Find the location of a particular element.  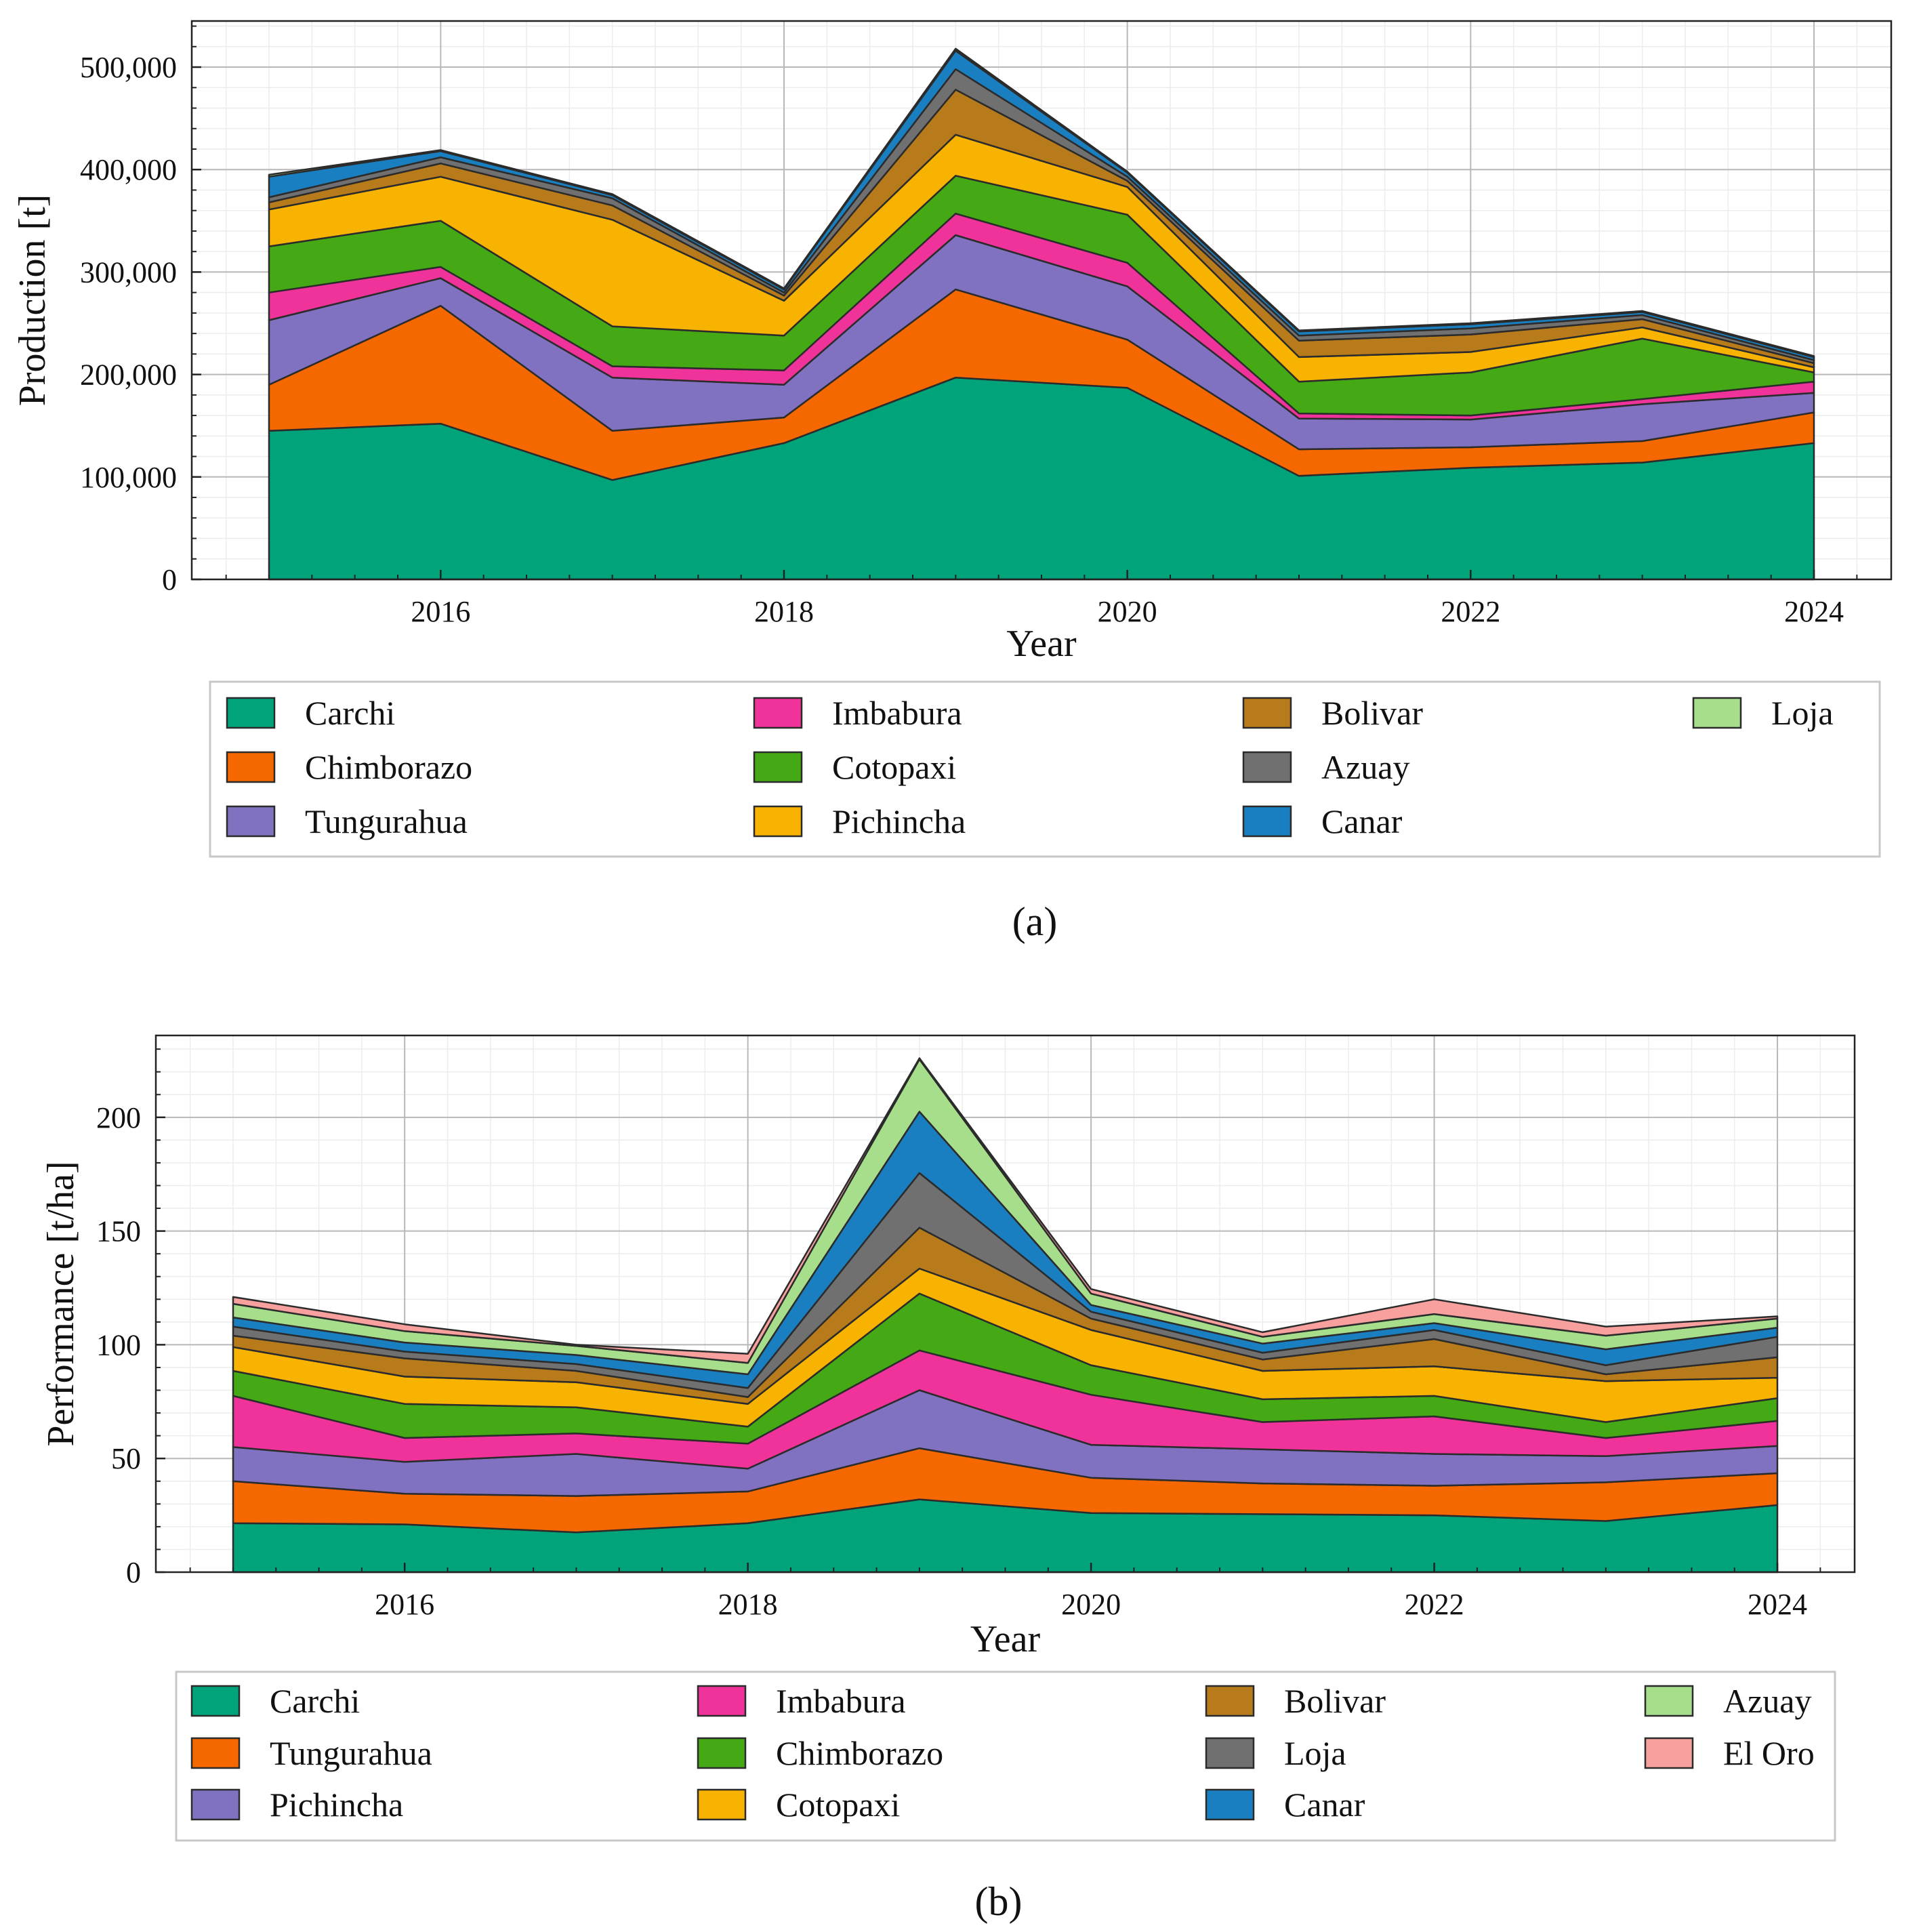

y-tick-label: 300,000 is located at coordinates (128, 272).